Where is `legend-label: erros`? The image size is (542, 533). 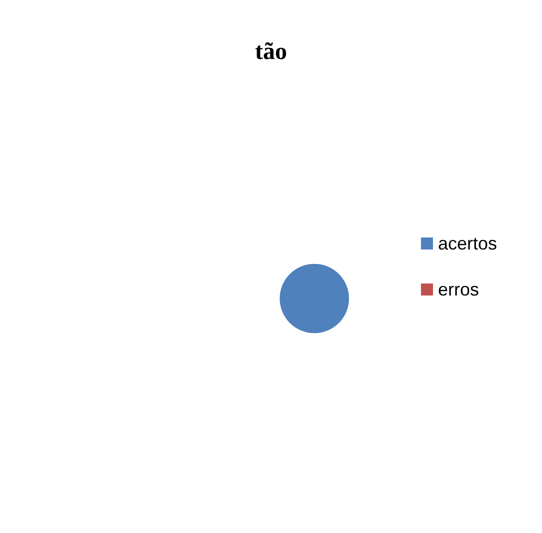
legend-label: erros is located at coordinates (458, 290).